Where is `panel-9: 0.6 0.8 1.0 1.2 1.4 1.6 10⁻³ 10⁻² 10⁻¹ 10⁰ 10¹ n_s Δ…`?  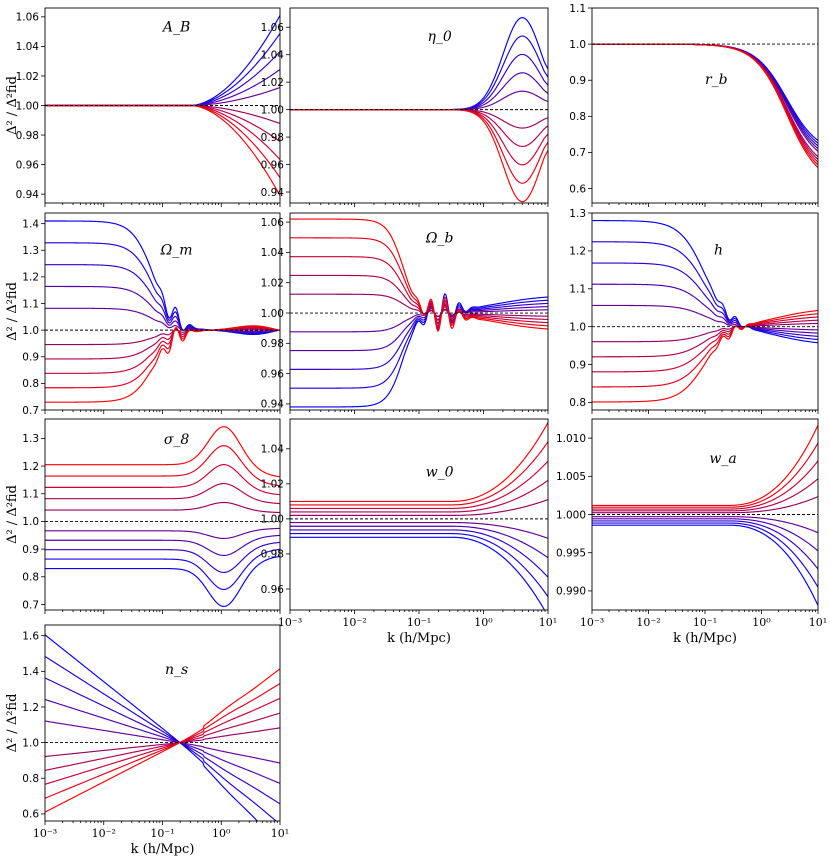 panel-9: 0.6 0.8 1.0 1.2 1.4 1.6 10⁻³ 10⁻² 10⁻¹ 10⁰ 10¹ n_s Δ… is located at coordinates (147, 740).